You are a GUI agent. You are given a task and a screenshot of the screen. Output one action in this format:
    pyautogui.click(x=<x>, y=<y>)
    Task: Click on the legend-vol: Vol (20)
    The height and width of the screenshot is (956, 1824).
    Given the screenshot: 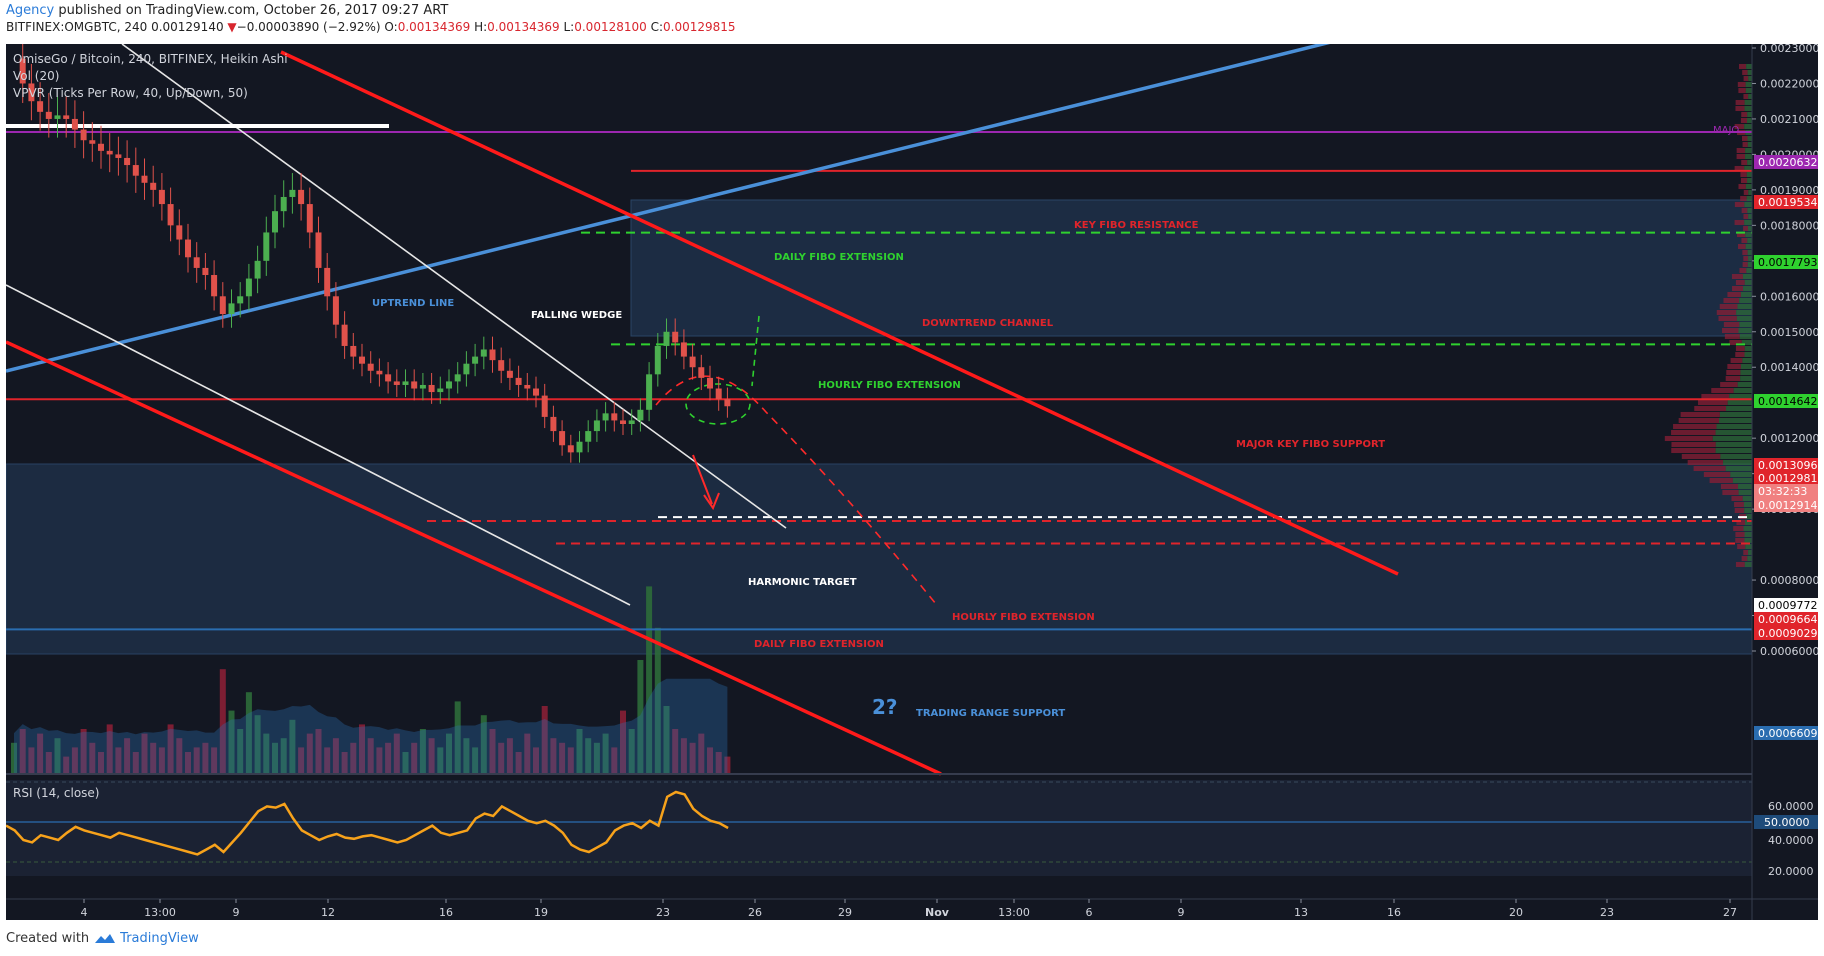 What is the action you would take?
    pyautogui.click(x=36, y=76)
    